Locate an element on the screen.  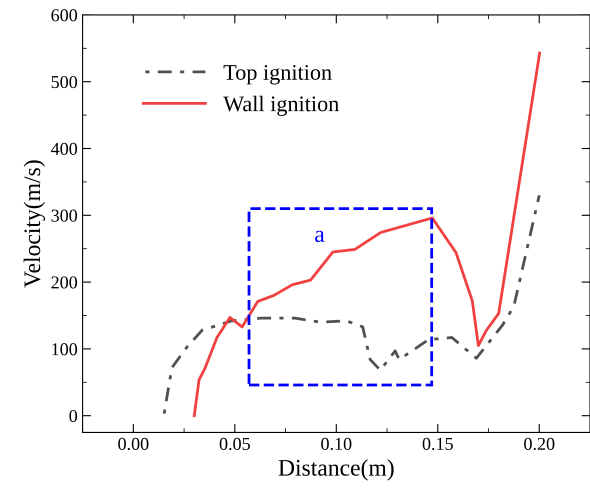
x-tick-label: 0.20 is located at coordinates (539, 444).